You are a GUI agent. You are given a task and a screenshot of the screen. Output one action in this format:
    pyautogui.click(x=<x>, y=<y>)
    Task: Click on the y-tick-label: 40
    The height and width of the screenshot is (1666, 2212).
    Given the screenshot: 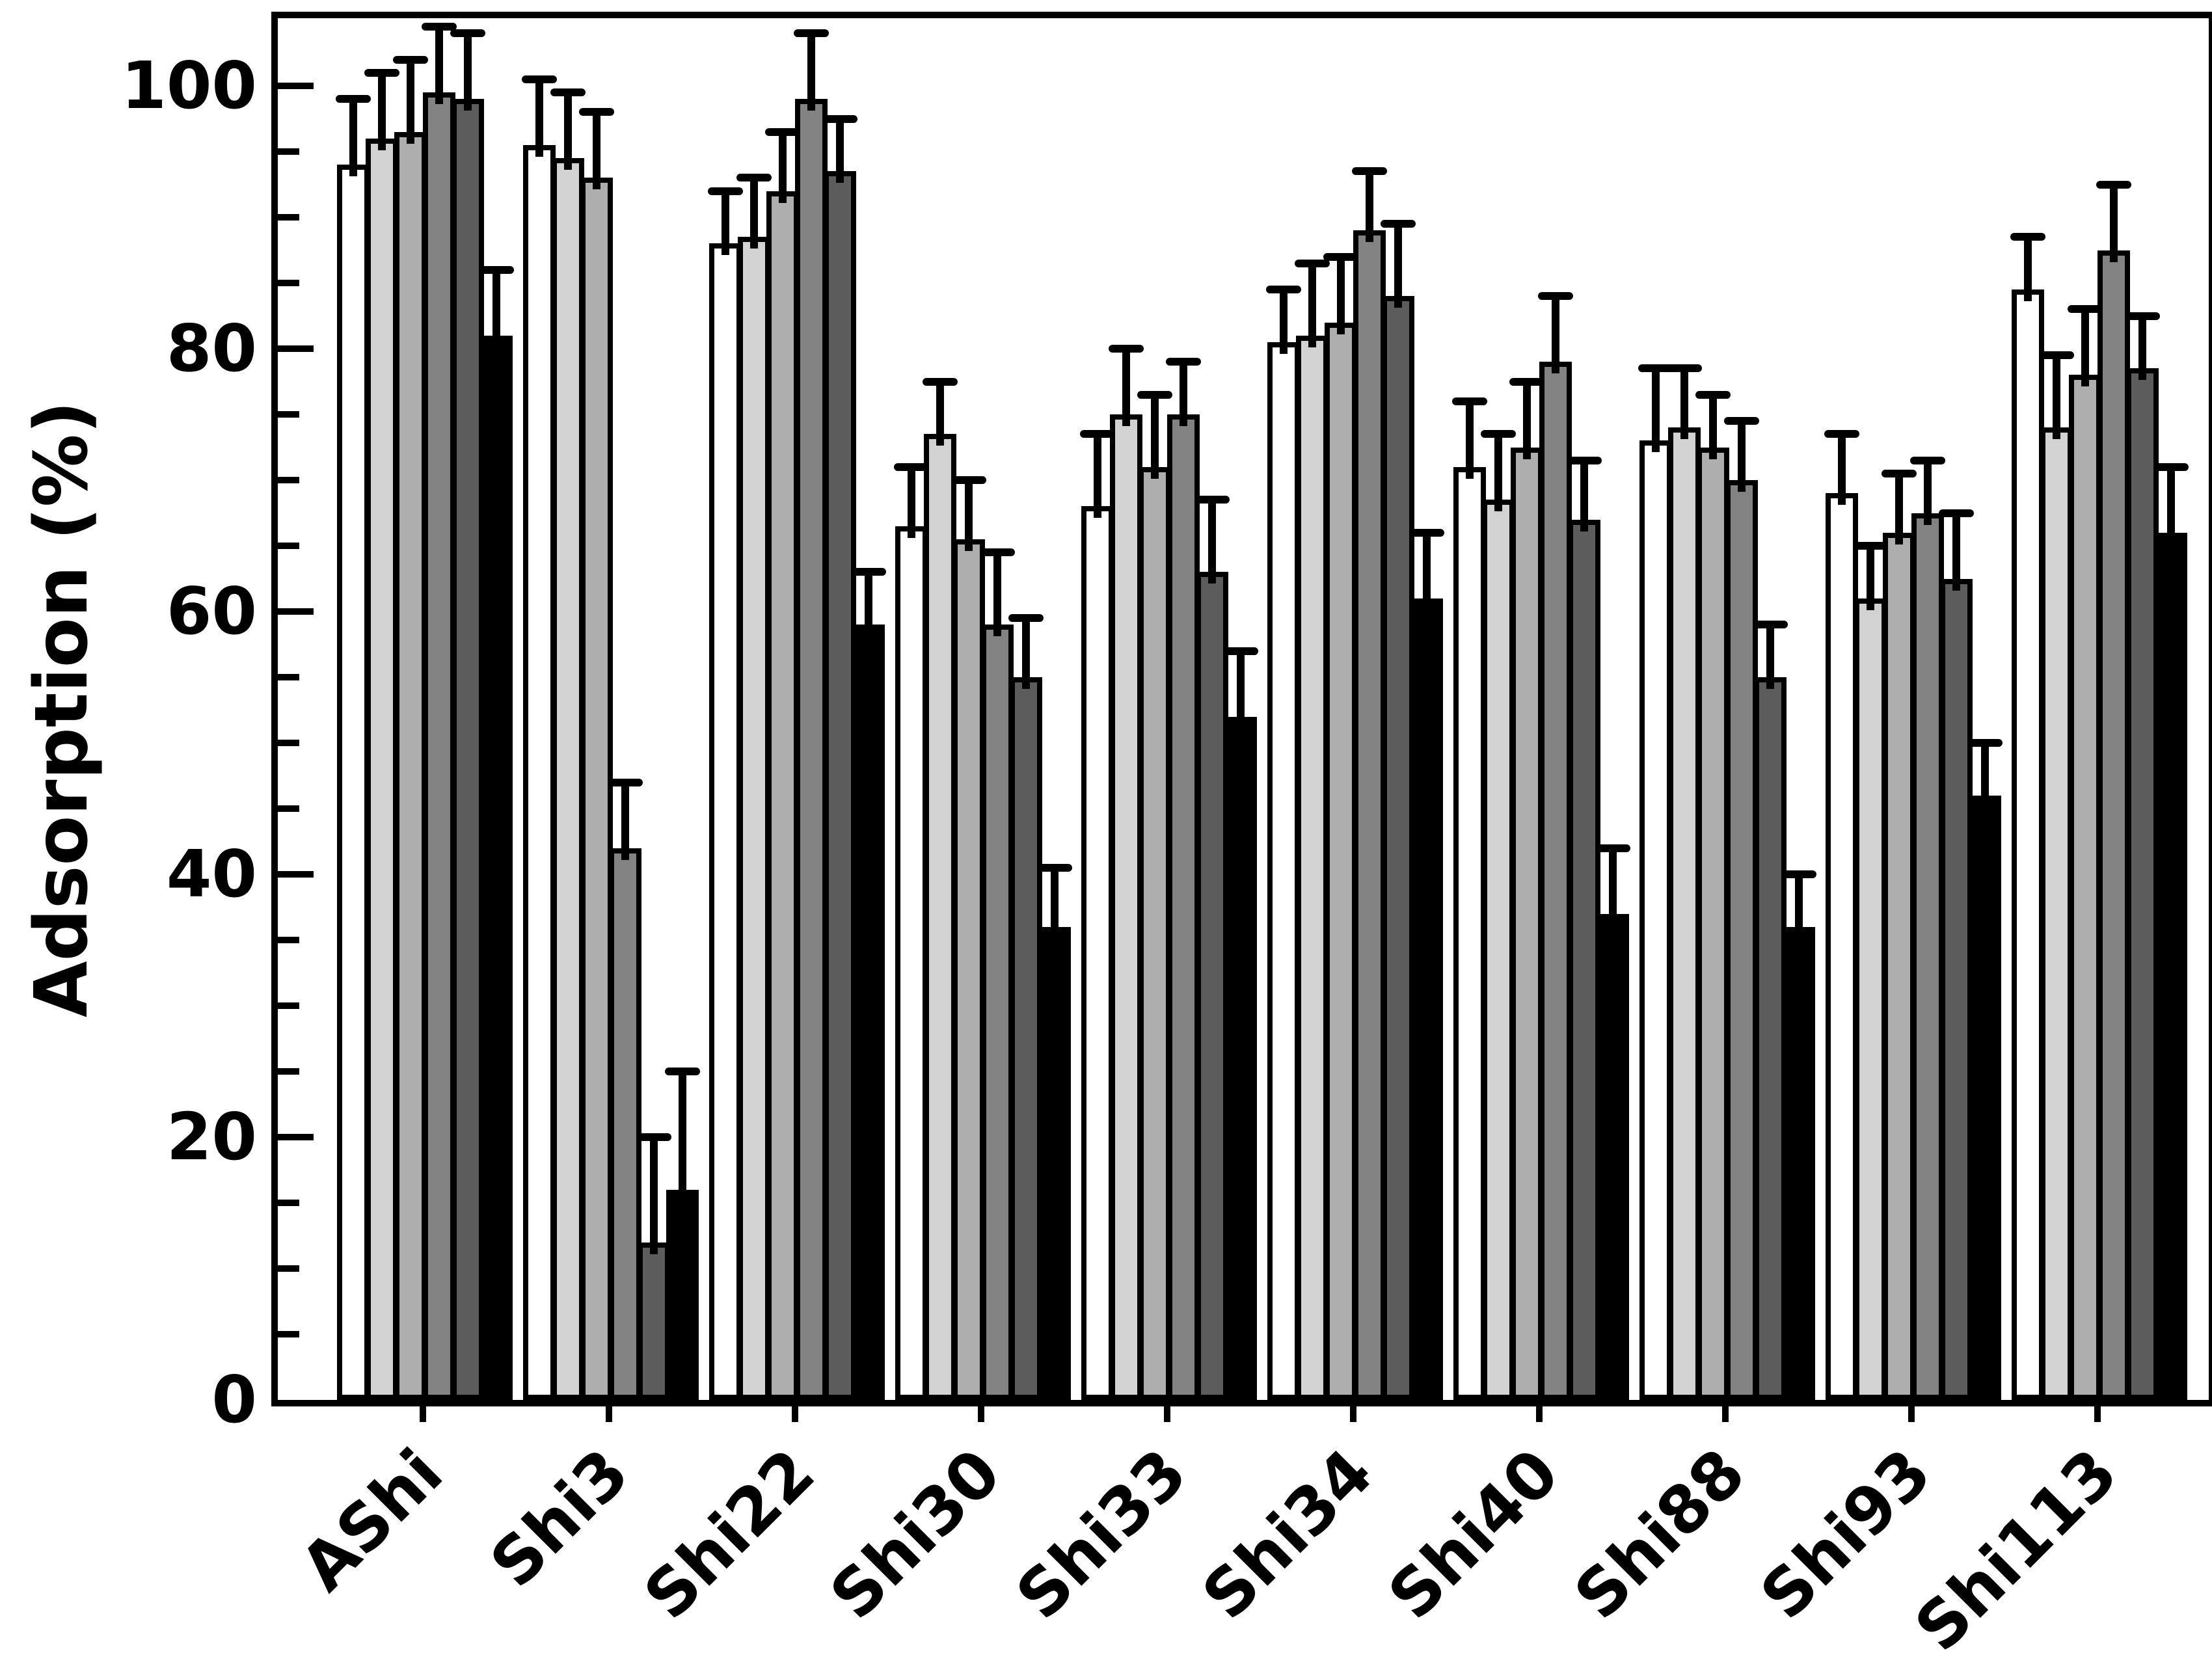 What is the action you would take?
    pyautogui.click(x=212, y=874)
    